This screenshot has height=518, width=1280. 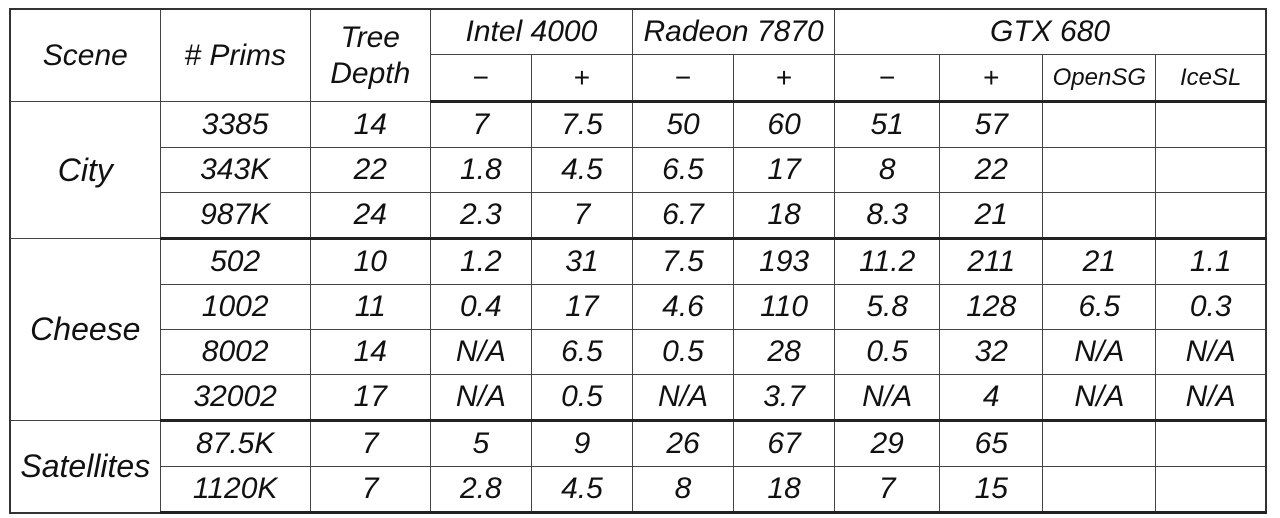 What do you see at coordinates (887, 307) in the screenshot?
I see `gtx-minus-cell: 5.8` at bounding box center [887, 307].